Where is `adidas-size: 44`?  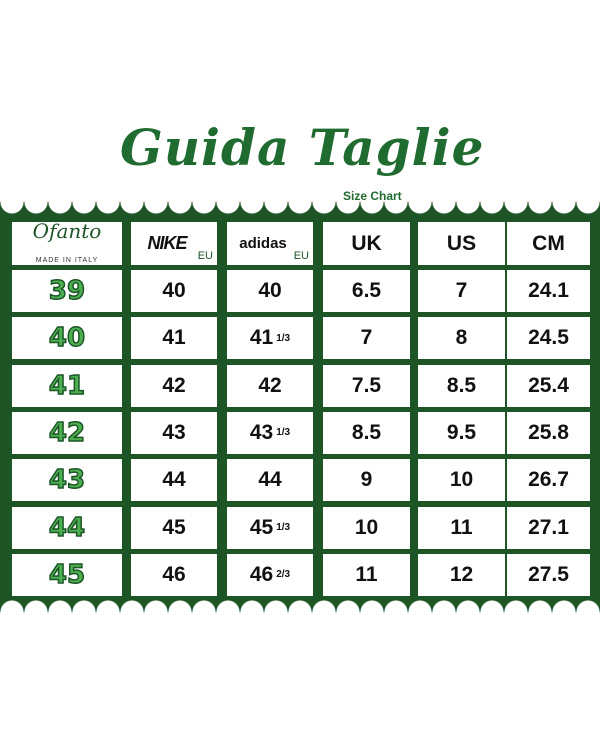 adidas-size: 44 is located at coordinates (270, 480).